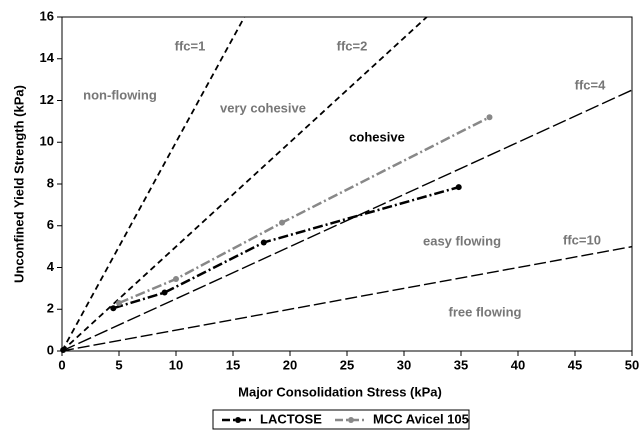  Describe the element at coordinates (51, 266) in the screenshot. I see `y-tick-label: 4` at that location.